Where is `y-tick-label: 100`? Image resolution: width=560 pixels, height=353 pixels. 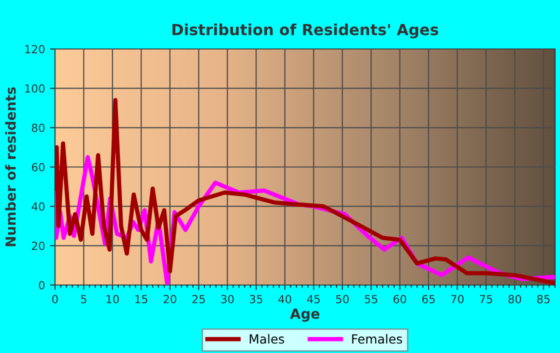 y-tick-label: 100 is located at coordinates (35, 88).